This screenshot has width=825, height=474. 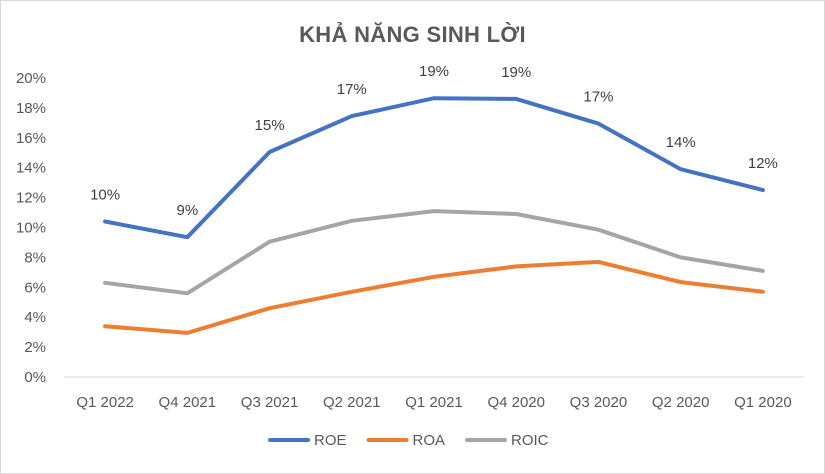 What do you see at coordinates (429, 440) in the screenshot?
I see `legend-label-roa: ROA` at bounding box center [429, 440].